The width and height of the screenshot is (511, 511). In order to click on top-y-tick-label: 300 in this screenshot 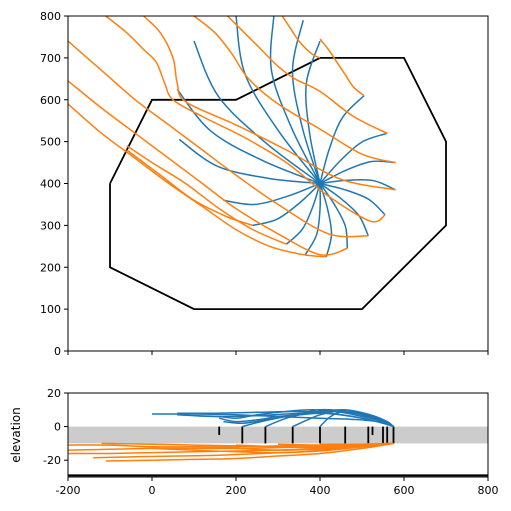, I will do `click(50, 225)`.